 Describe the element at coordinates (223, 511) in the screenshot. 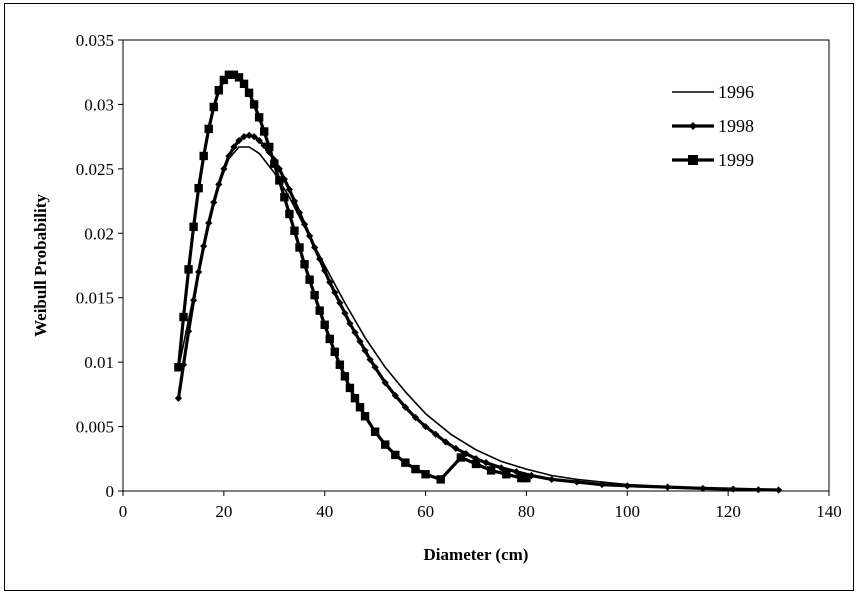

I see `x-tick-label: 20` at that location.